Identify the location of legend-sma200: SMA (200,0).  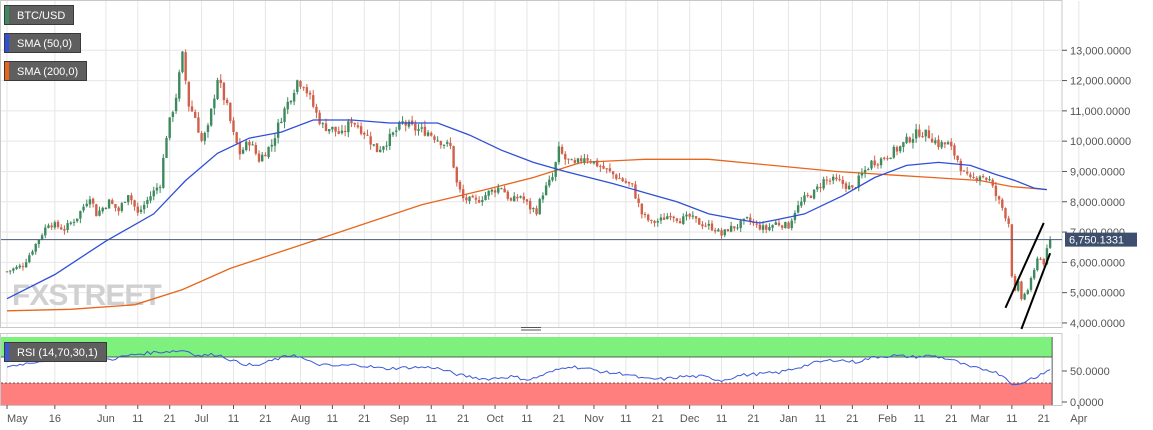
(46, 71).